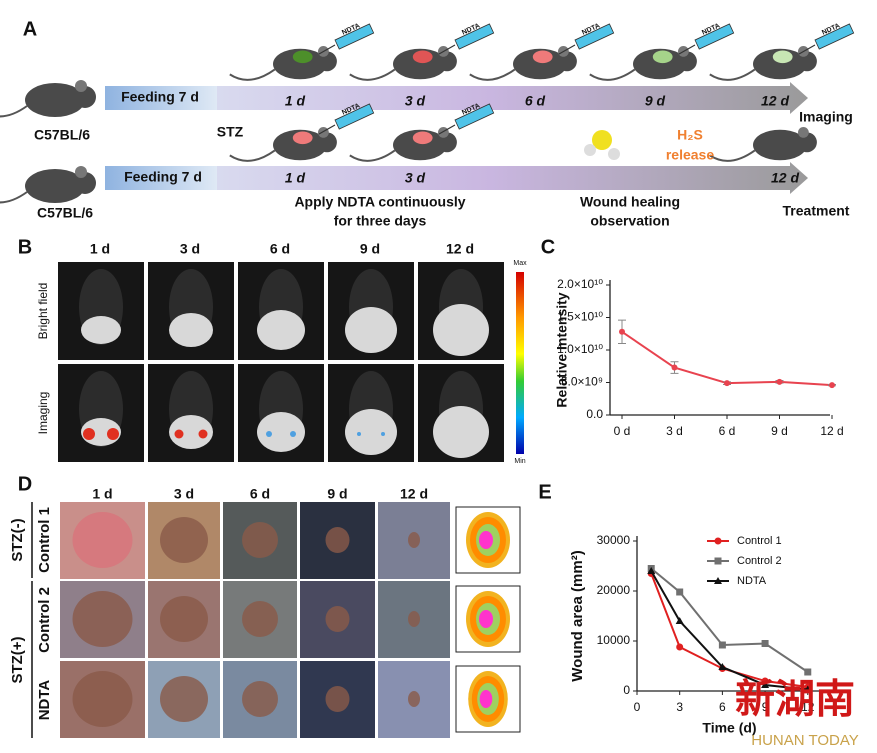  Describe the element at coordinates (779, 431) in the screenshot. I see `x-tick-label: 9 d` at that location.